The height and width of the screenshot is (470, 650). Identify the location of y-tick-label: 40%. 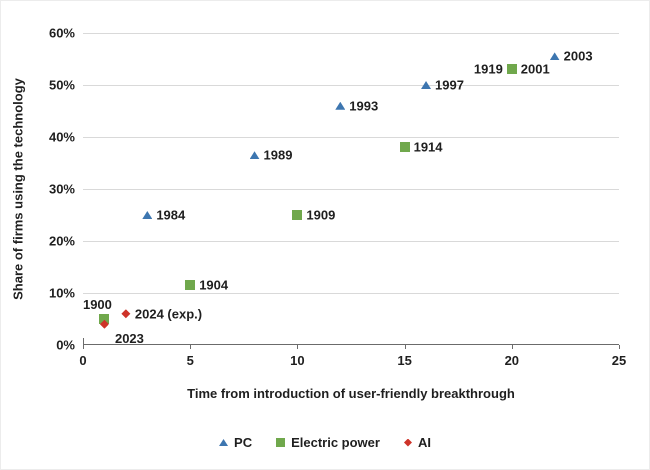
(61, 137).